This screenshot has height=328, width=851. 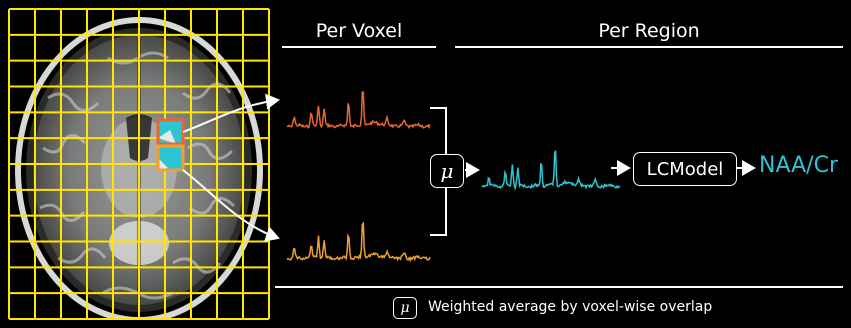 I want to click on header-per-voxel: Per Voxel, so click(x=359, y=31).